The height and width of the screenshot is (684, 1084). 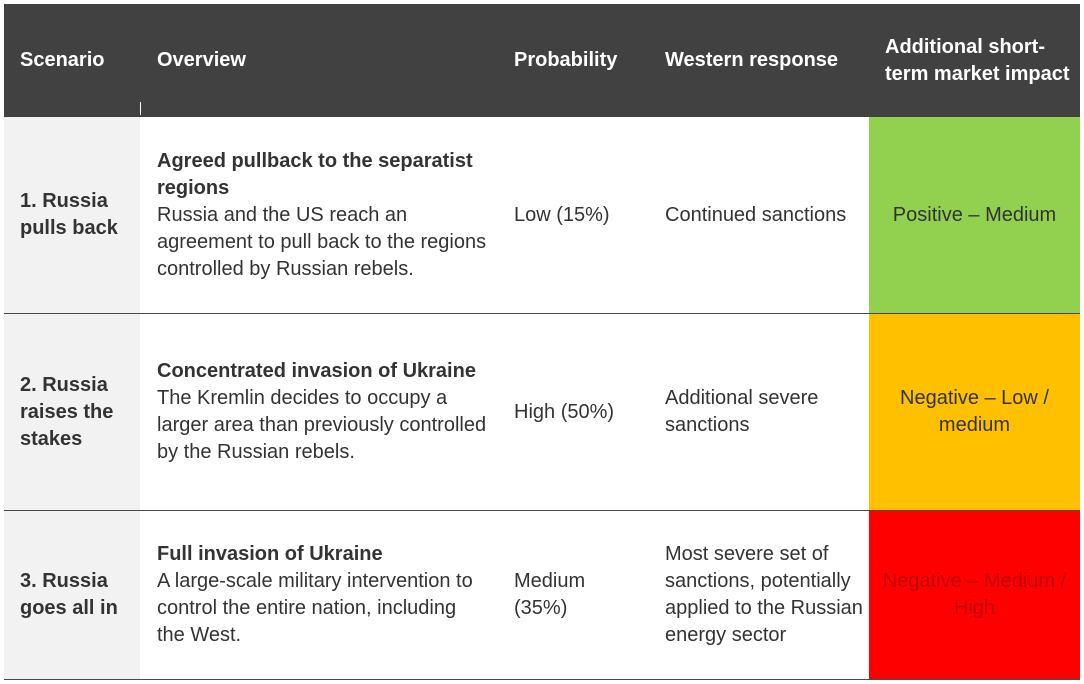 I want to click on market-impact-cell: Negative – Medium / High, so click(x=974, y=595).